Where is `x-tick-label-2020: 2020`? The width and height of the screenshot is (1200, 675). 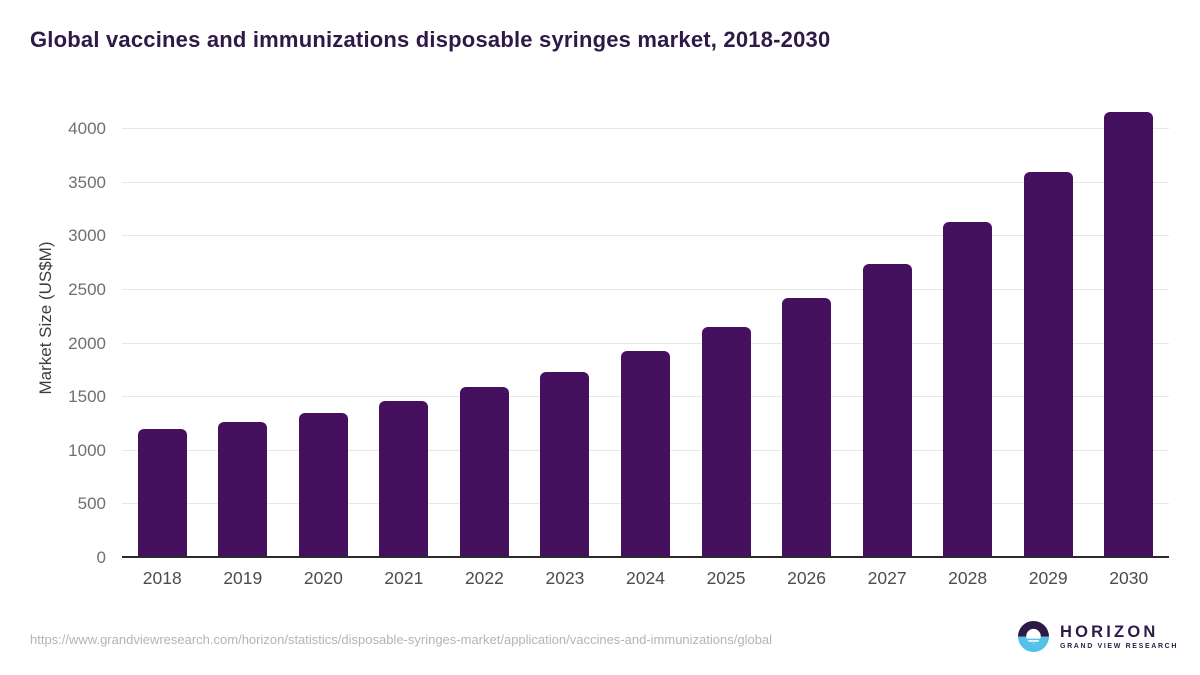 x-tick-label-2020: 2020 is located at coordinates (323, 578).